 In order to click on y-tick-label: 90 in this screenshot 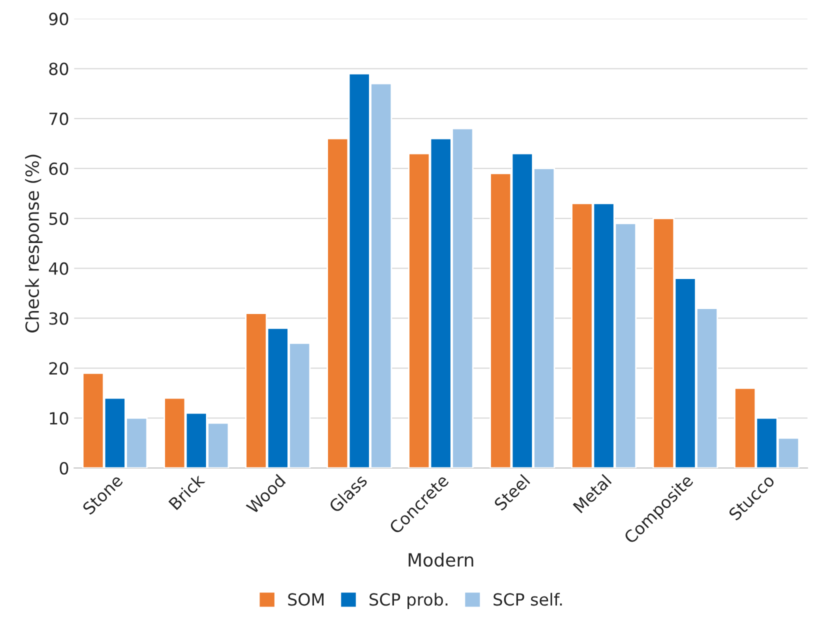, I will do `click(58, 19)`.